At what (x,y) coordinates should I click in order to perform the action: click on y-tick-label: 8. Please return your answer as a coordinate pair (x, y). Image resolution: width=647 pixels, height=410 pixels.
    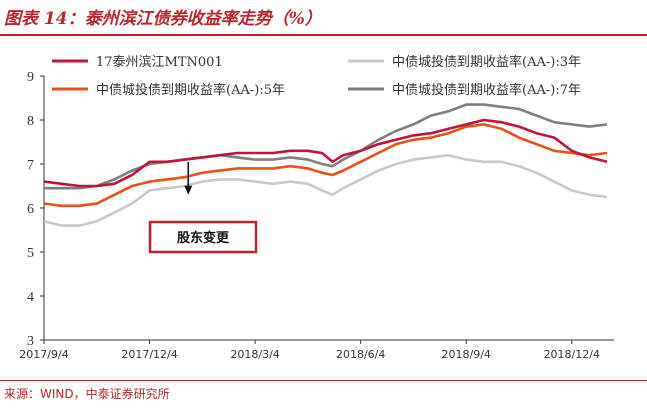
    Looking at the image, I should click on (30, 121).